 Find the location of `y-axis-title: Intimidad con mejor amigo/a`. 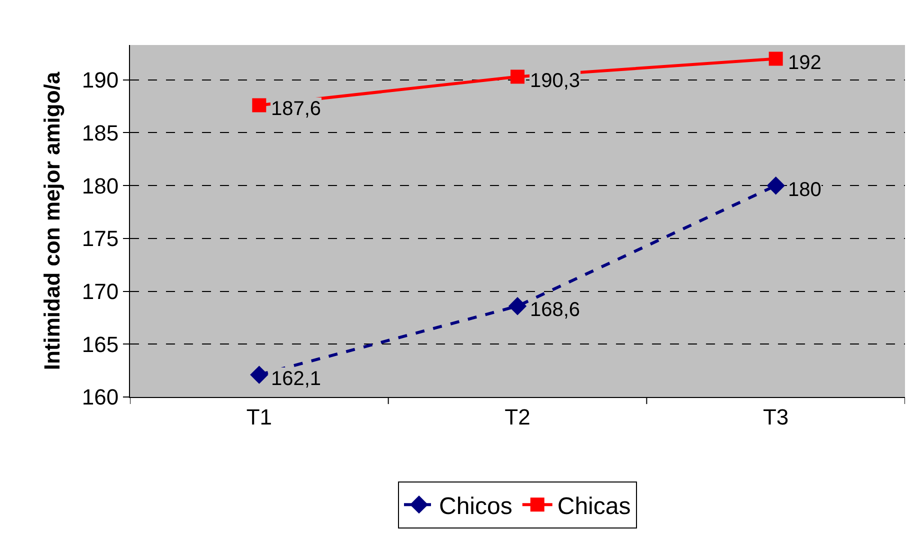

y-axis-title: Intimidad con mejor amigo/a is located at coordinates (52, 220).